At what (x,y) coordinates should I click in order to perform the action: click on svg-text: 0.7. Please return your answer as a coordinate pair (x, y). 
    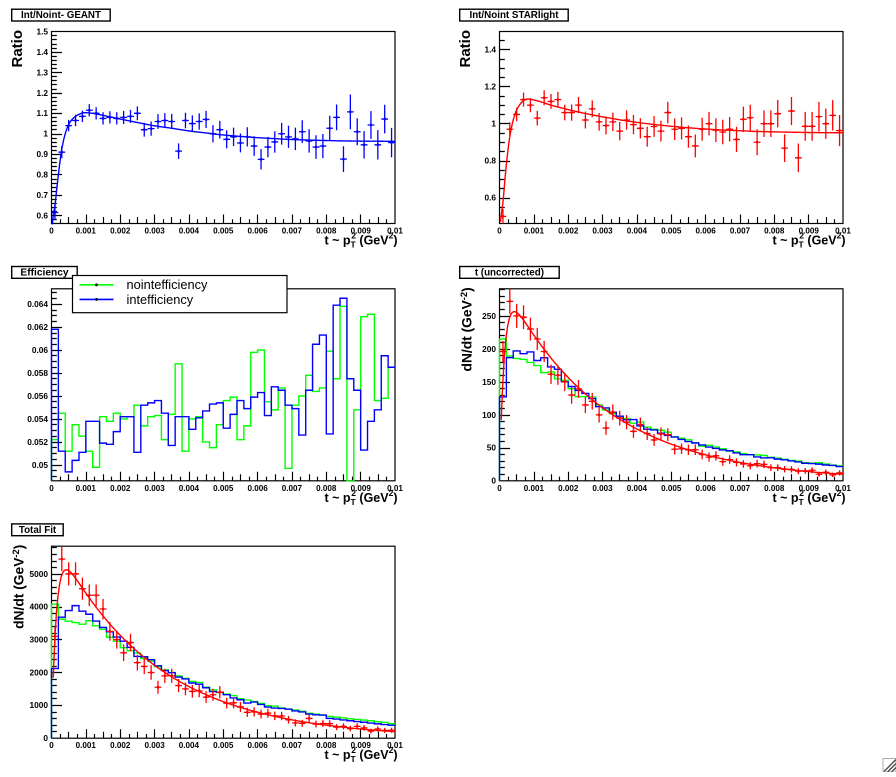
    Looking at the image, I should click on (42, 195).